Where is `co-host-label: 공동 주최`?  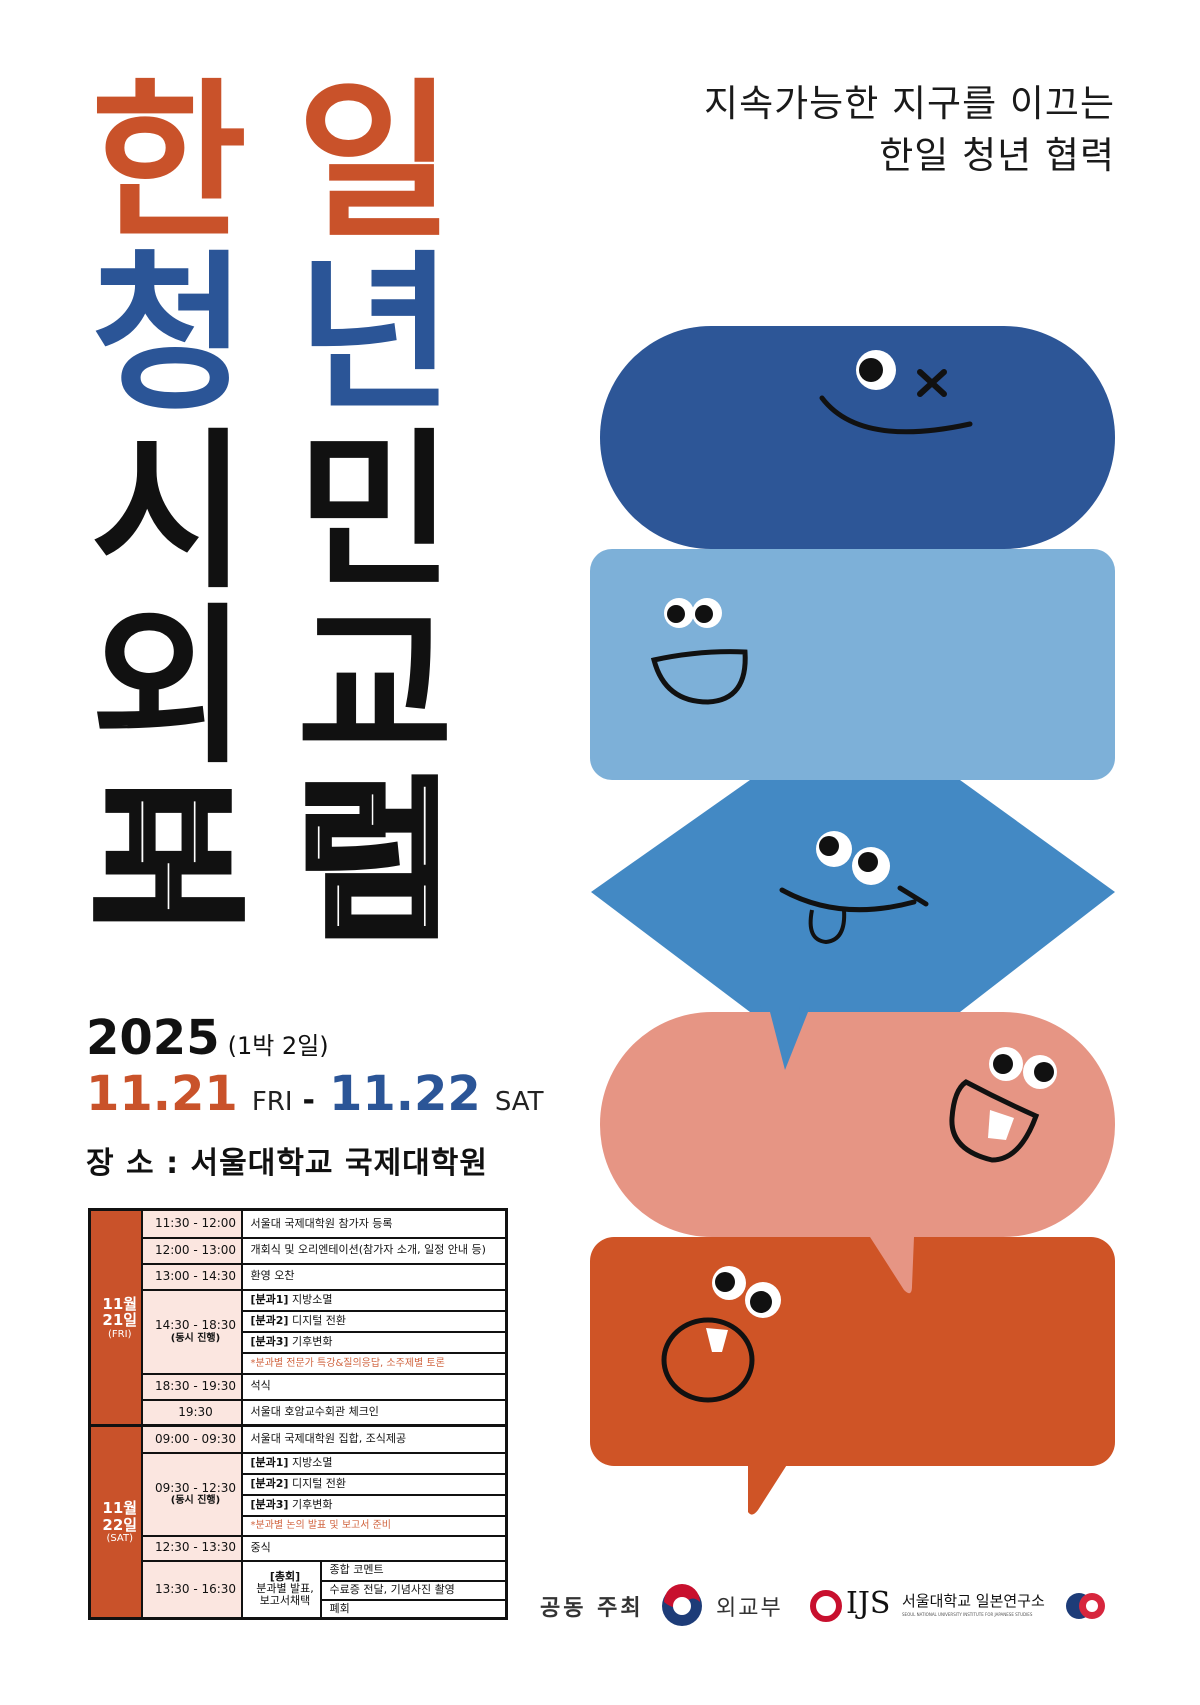 co-host-label: 공동 주최 is located at coordinates (592, 1608).